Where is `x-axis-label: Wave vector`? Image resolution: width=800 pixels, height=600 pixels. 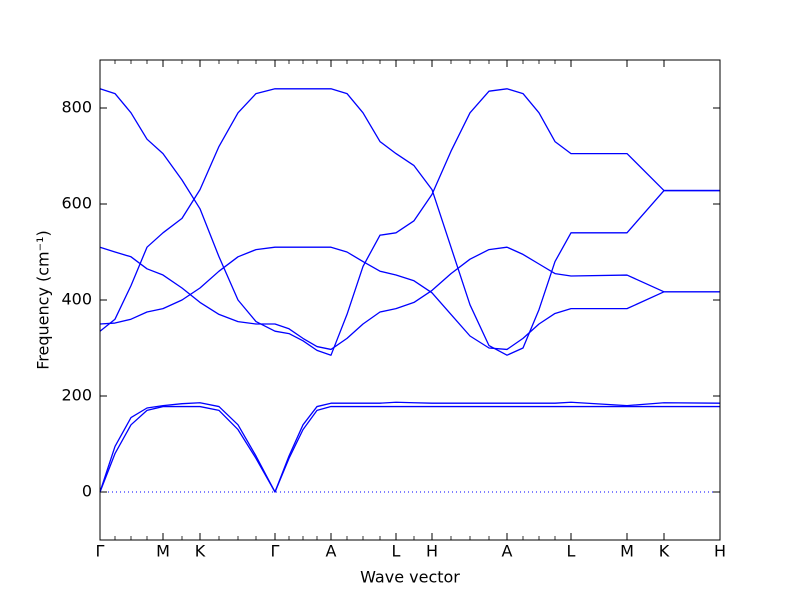
x-axis-label: Wave vector is located at coordinates (410, 577).